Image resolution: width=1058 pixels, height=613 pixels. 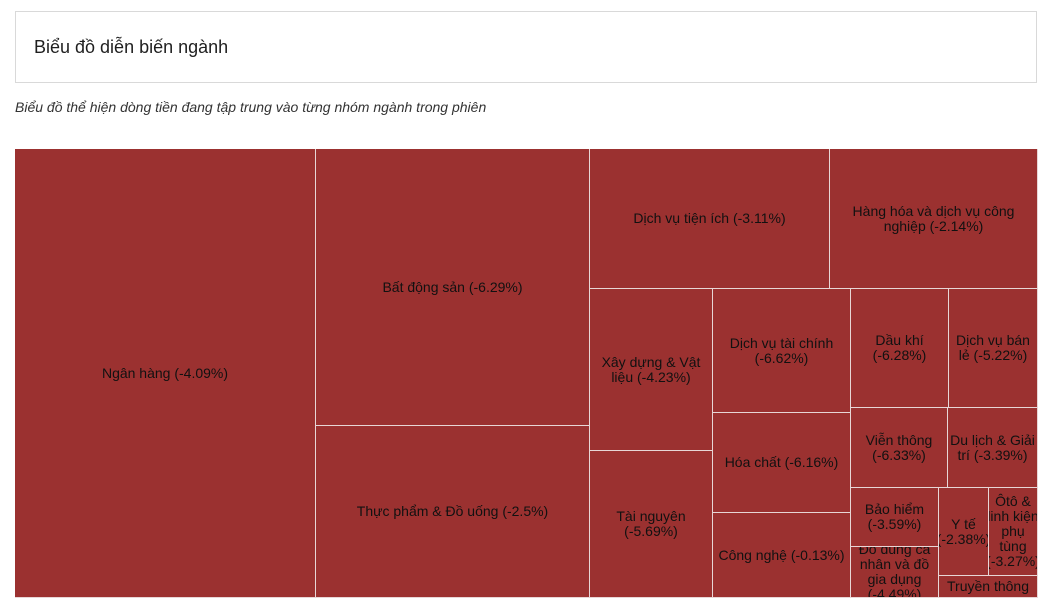 I want to click on treemap-tile: Công nghệ (-0.13%), so click(x=782, y=555).